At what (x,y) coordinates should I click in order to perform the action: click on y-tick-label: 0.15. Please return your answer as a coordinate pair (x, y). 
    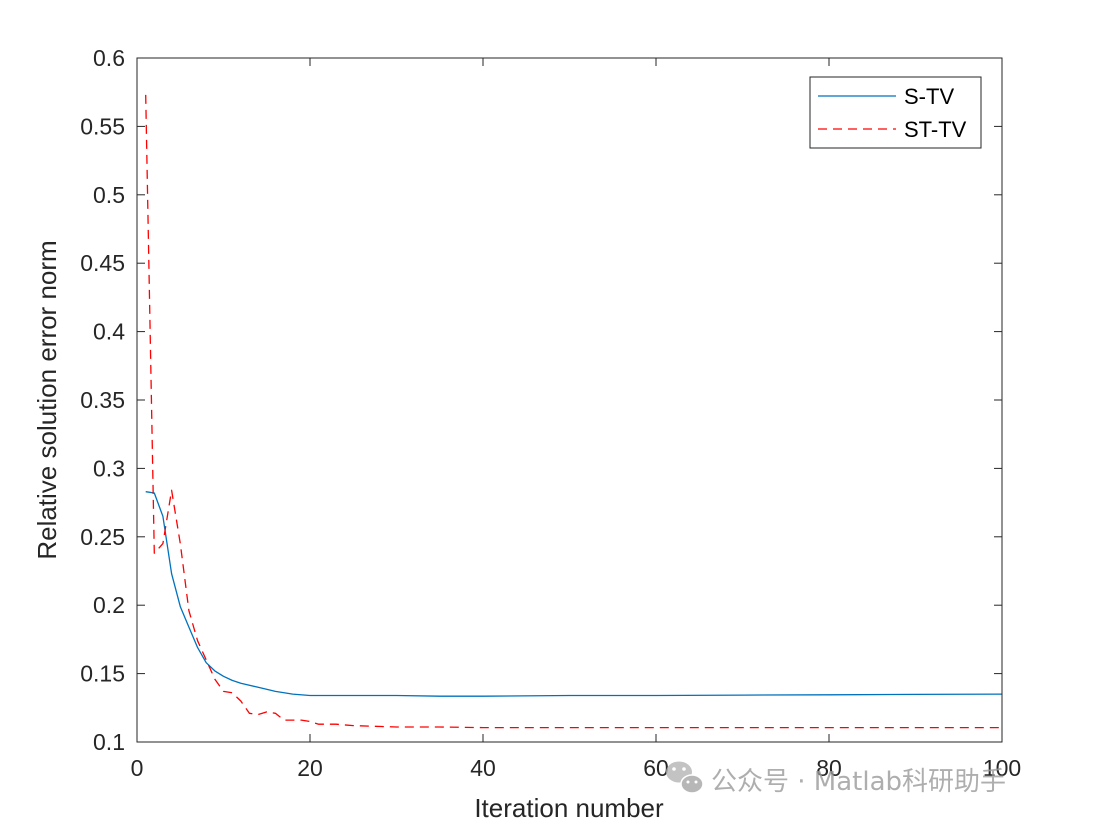
    Looking at the image, I should click on (102, 674).